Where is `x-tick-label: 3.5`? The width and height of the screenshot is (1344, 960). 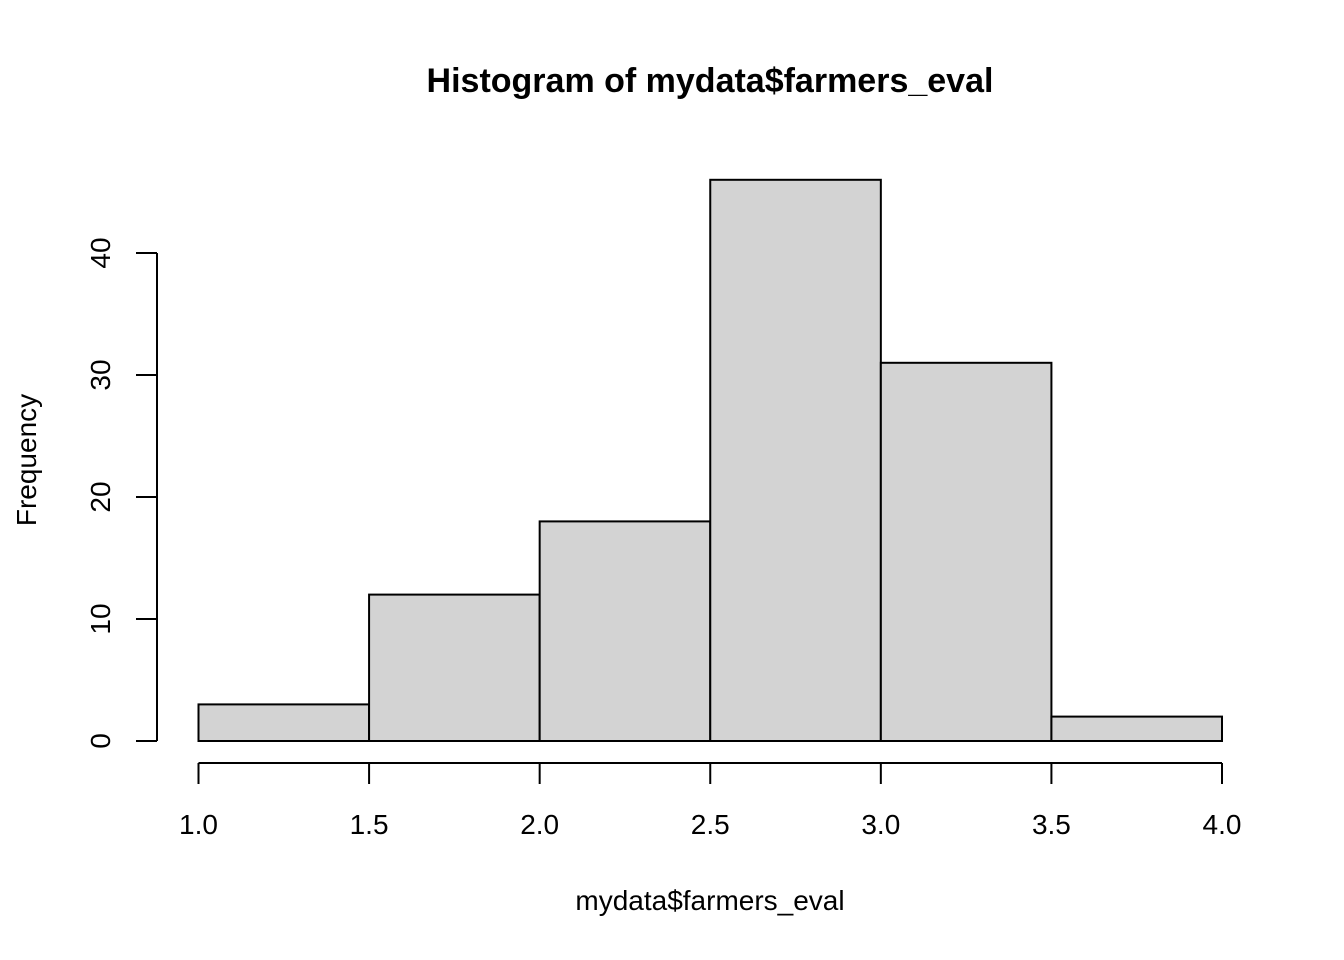
x-tick-label: 3.5 is located at coordinates (1051, 824).